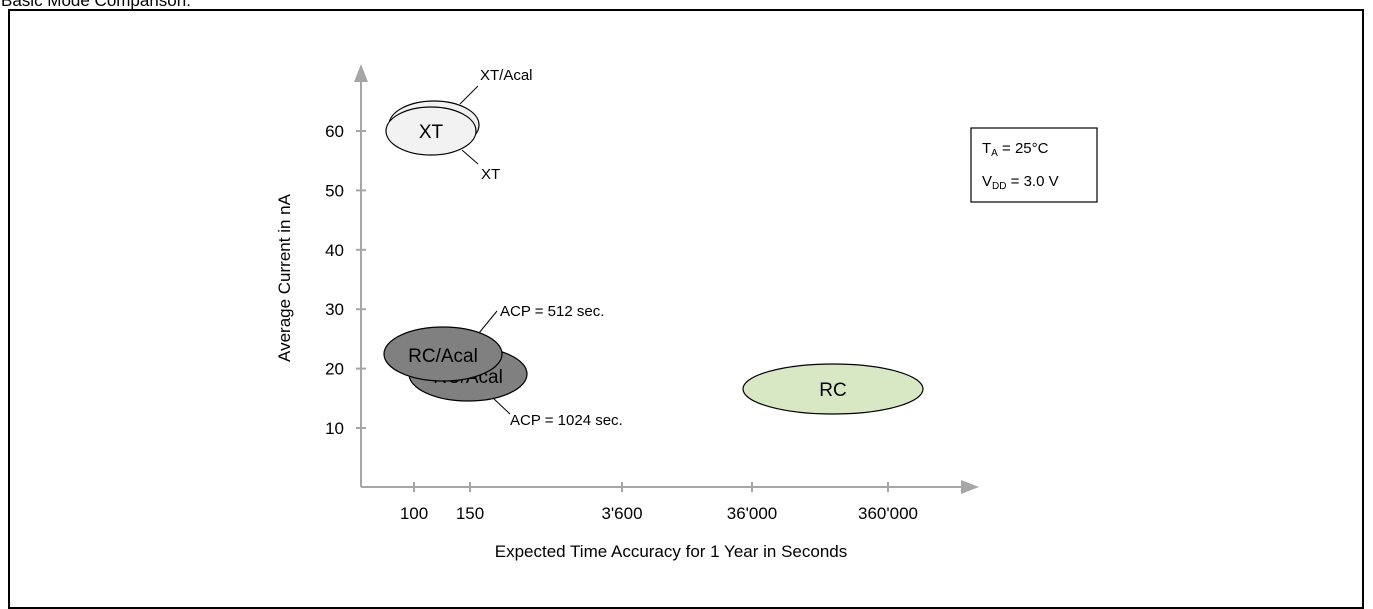 This screenshot has height=609, width=1373. Describe the element at coordinates (334, 369) in the screenshot. I see `y-tick-label: 20` at that location.